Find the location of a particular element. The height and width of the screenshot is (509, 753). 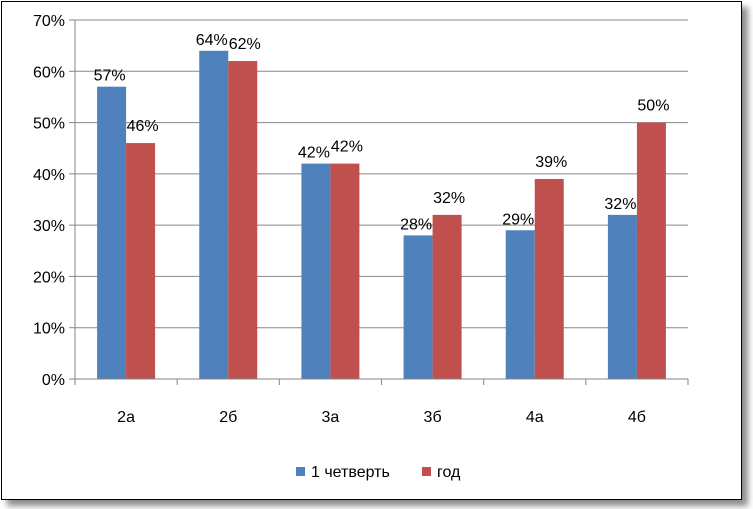

legend-label: год is located at coordinates (449, 472).